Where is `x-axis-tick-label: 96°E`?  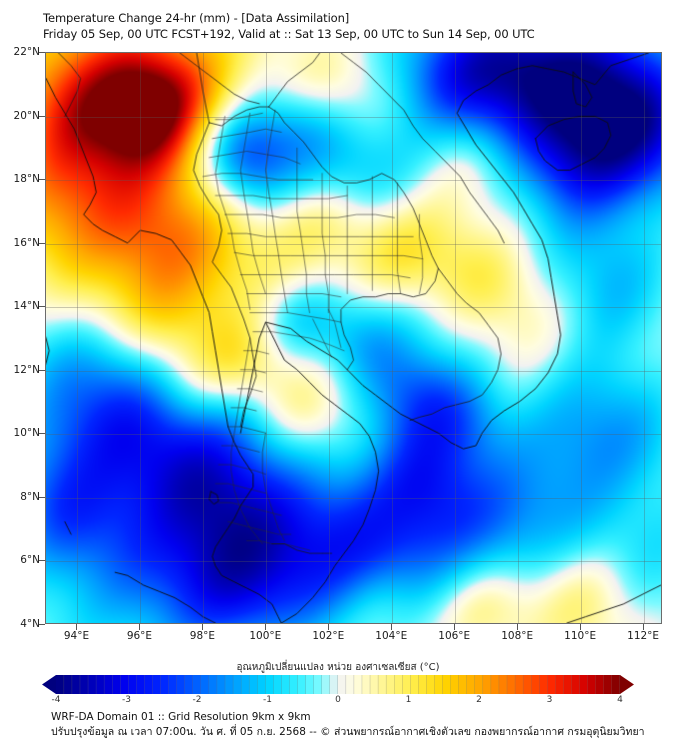
x-axis-tick-label: 96°E is located at coordinates (139, 636).